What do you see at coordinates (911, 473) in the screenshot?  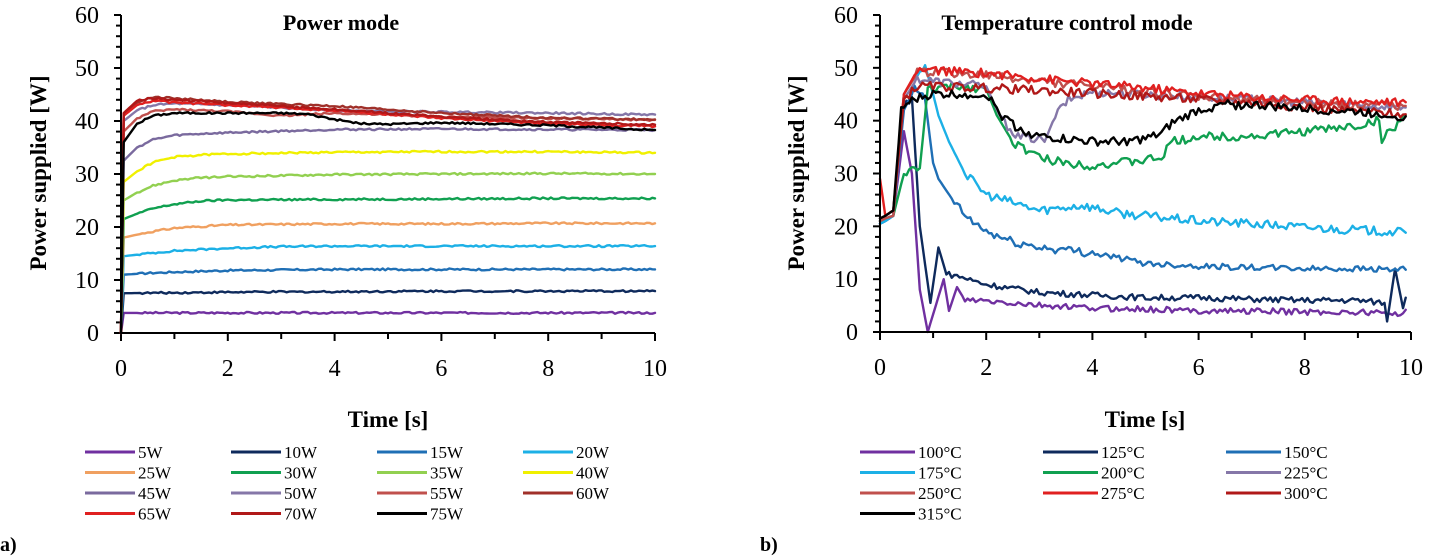 I see `legend-item: 175°C` at bounding box center [911, 473].